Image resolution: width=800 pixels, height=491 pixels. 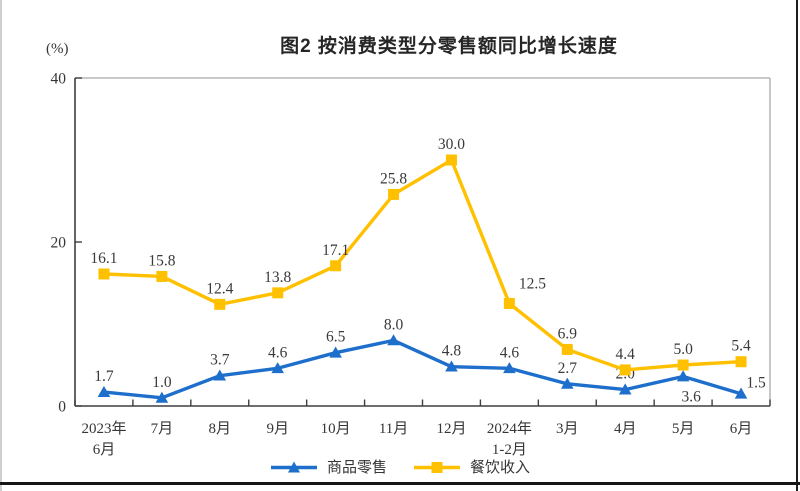 What do you see at coordinates (683, 429) in the screenshot?
I see `x-axis-label: 5月` at bounding box center [683, 429].